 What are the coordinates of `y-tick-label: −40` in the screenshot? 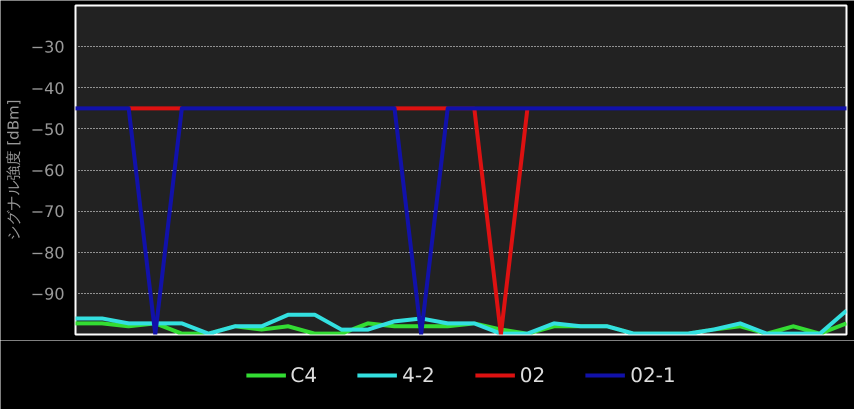 It's located at (47, 88).